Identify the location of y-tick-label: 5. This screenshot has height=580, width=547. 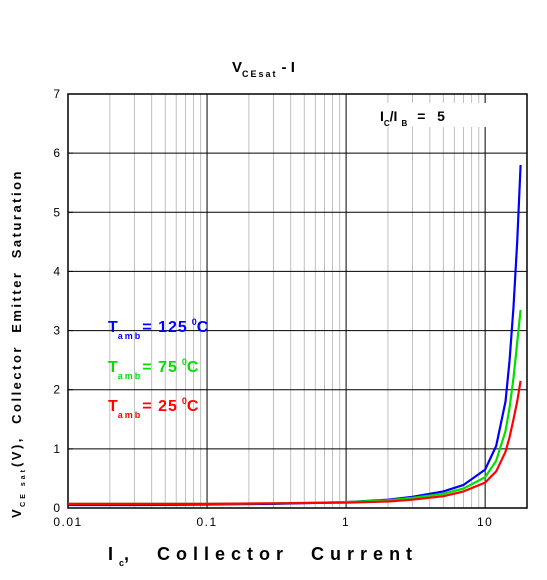
(56, 212).